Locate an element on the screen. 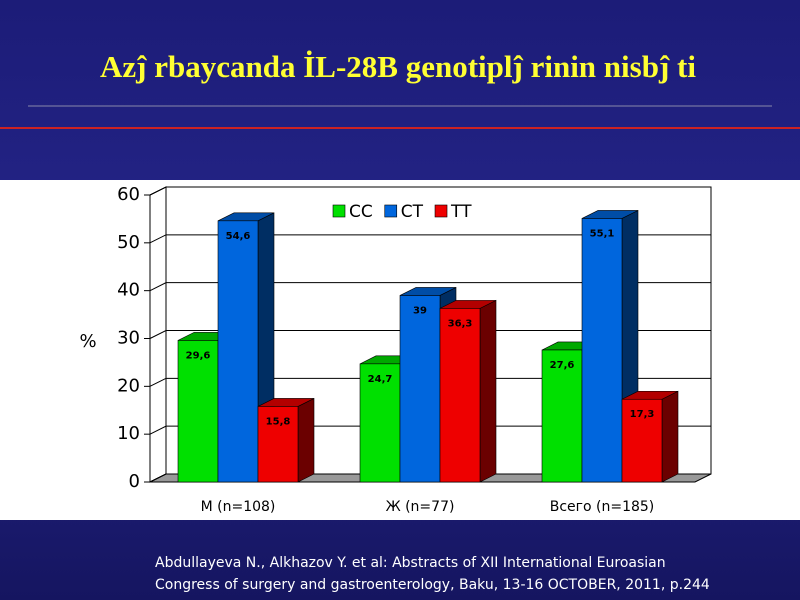  y-axis-label: % is located at coordinates (87, 341).